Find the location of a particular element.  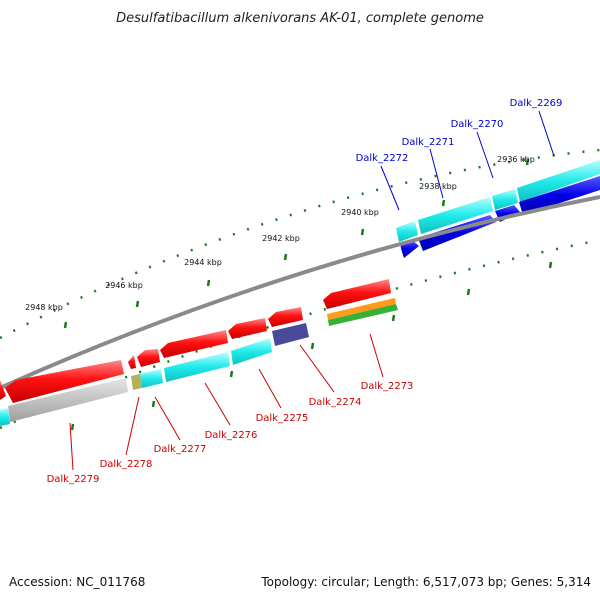

bottom-leader-lines is located at coordinates (226, 402).